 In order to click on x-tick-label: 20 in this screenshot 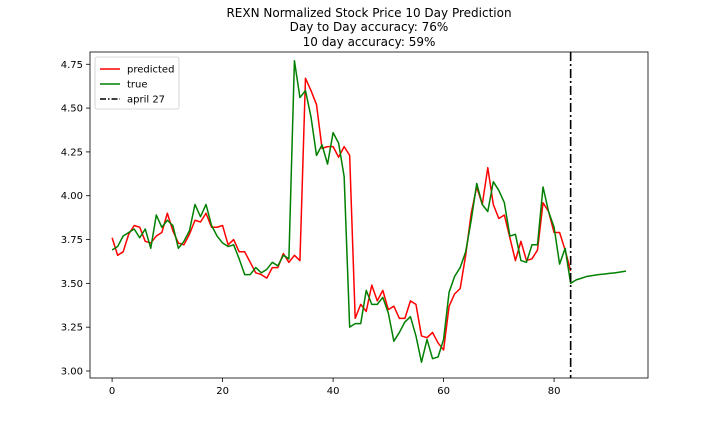, I will do `click(222, 391)`.